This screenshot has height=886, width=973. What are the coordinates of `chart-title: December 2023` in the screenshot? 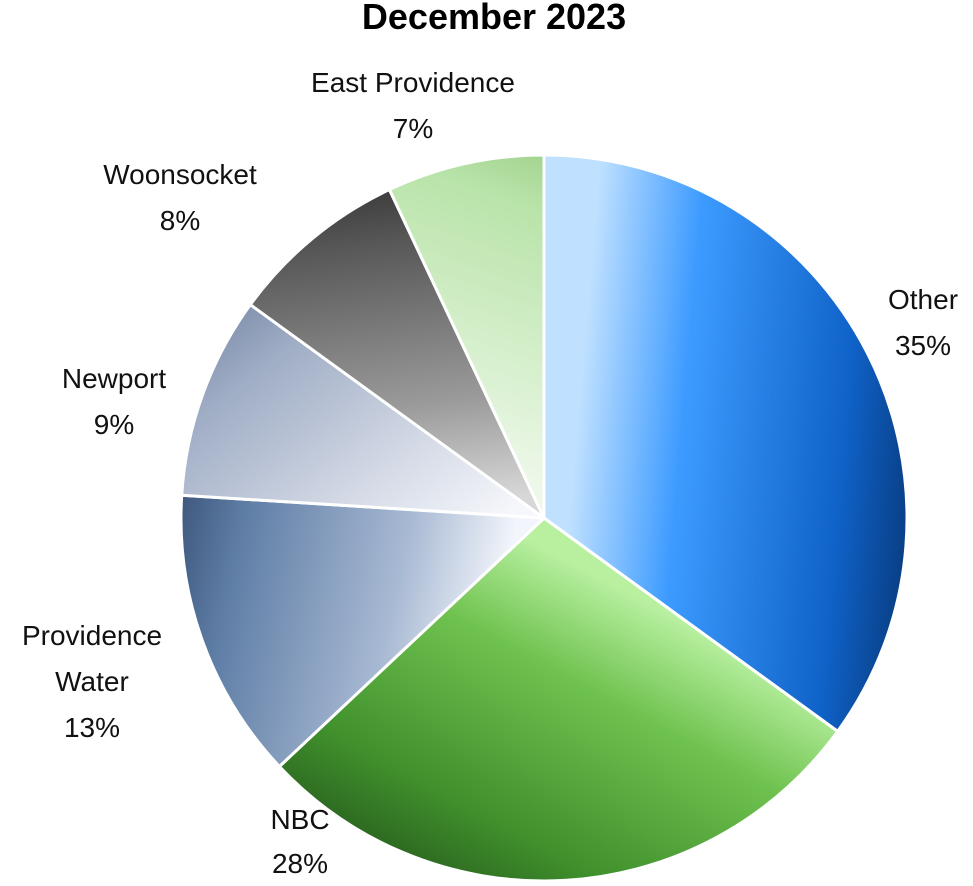 It's located at (494, 18).